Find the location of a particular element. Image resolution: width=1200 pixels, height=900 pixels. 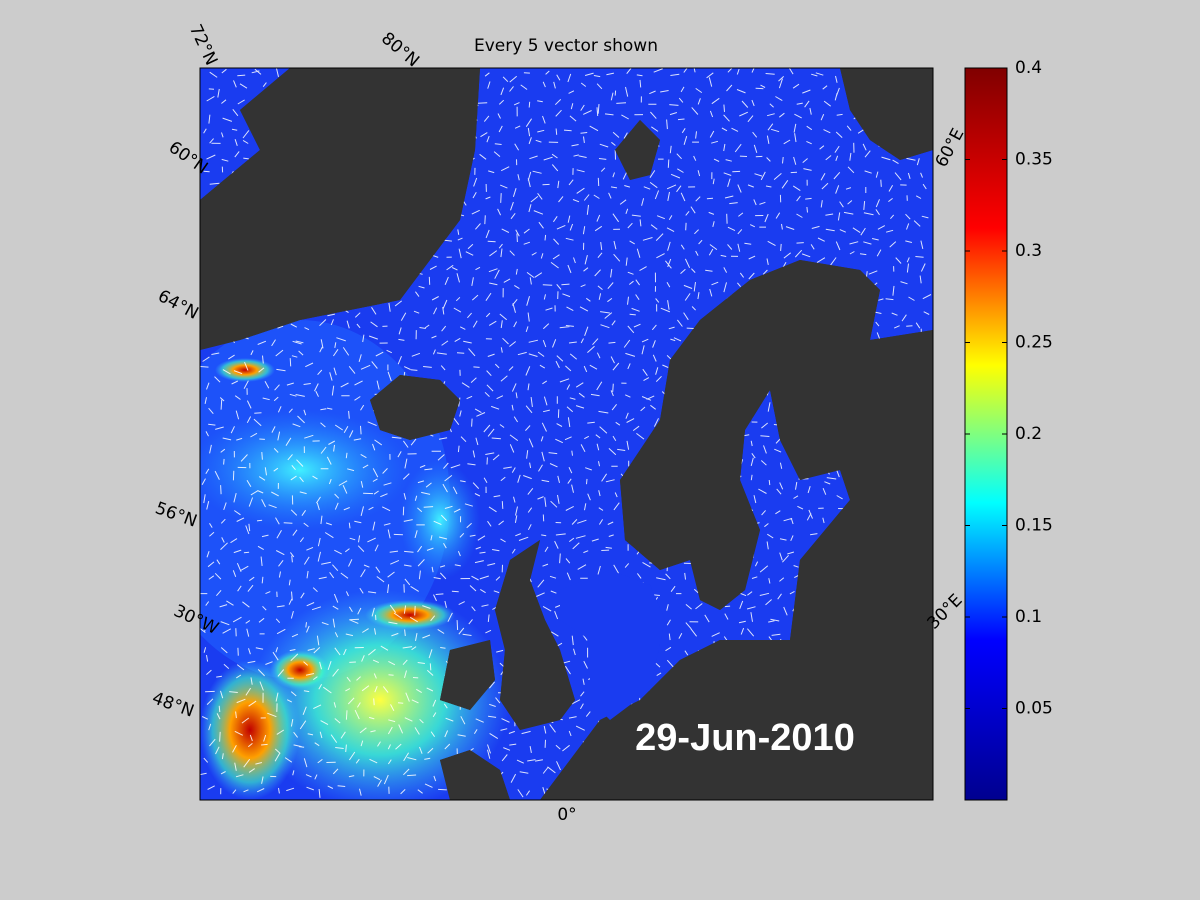

date-label: 29-Jun-2010 is located at coordinates (745, 738).